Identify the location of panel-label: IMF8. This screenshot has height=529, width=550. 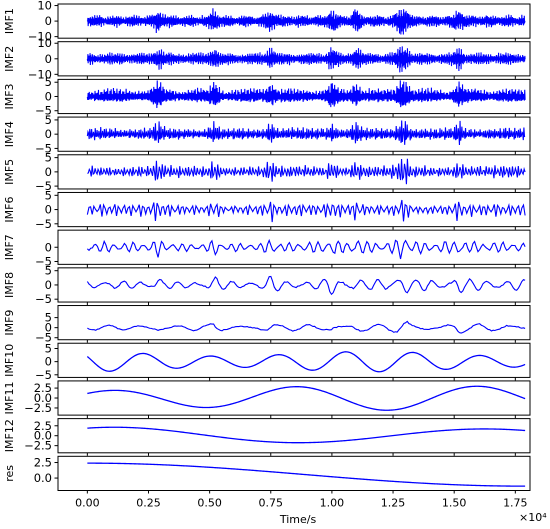
(9, 285).